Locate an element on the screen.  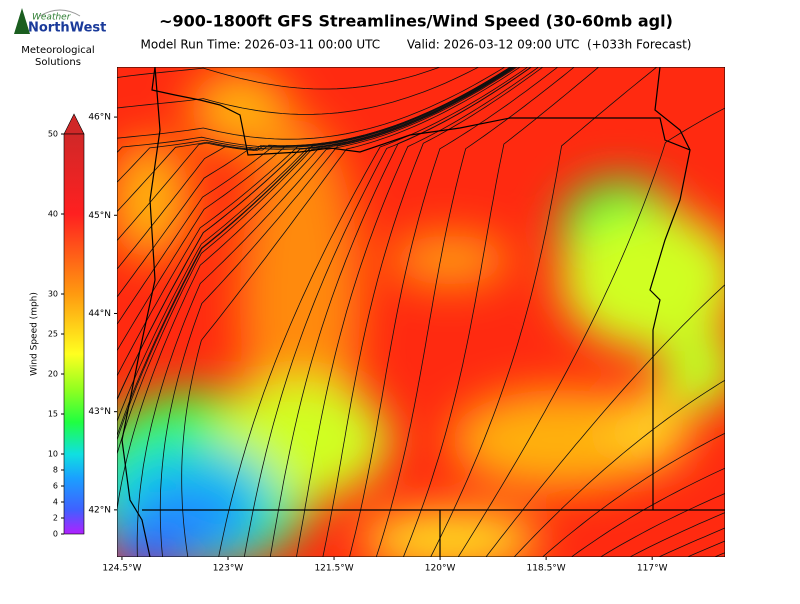
colorbar-tick-label: 25 is located at coordinates (53, 334).